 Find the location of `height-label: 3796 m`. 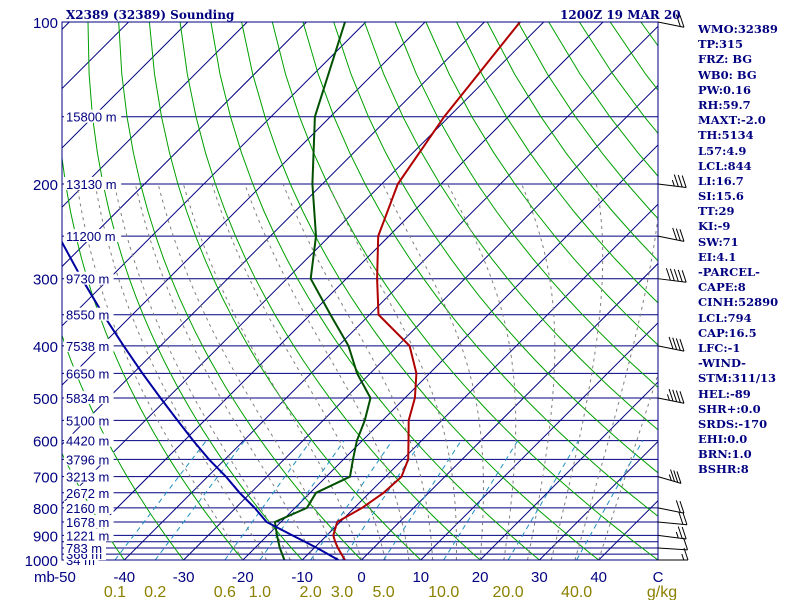

height-label: 3796 m is located at coordinates (87, 459).